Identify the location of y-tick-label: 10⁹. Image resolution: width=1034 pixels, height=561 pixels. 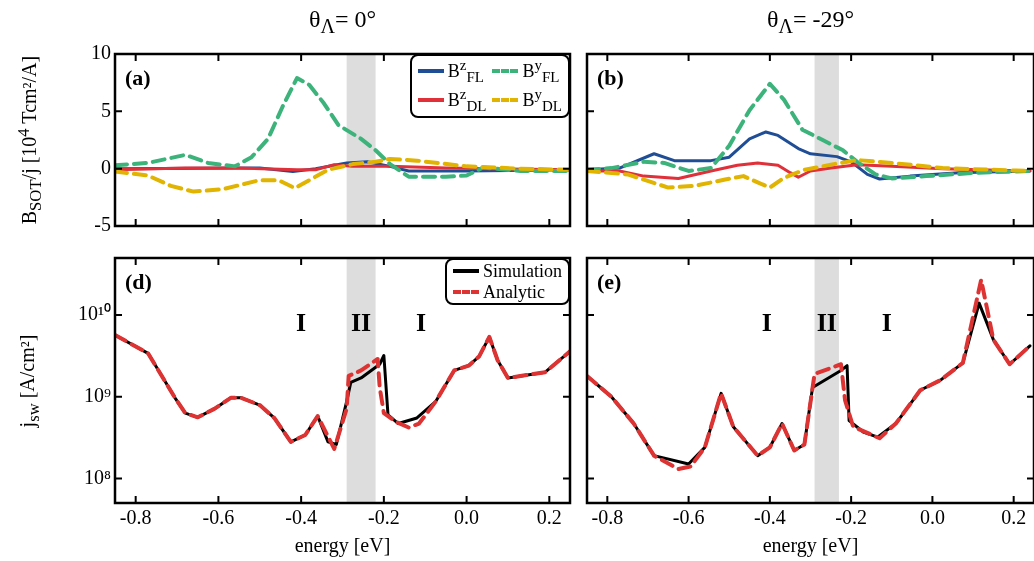
(98, 395).